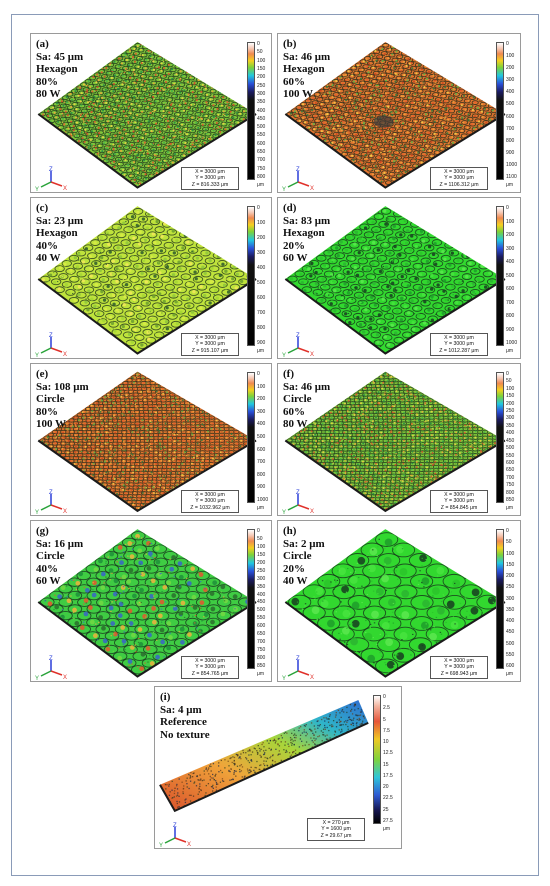 The width and height of the screenshot is (550, 886). Describe the element at coordinates (395, 115) in the screenshot. I see `surface-render-b` at that location.